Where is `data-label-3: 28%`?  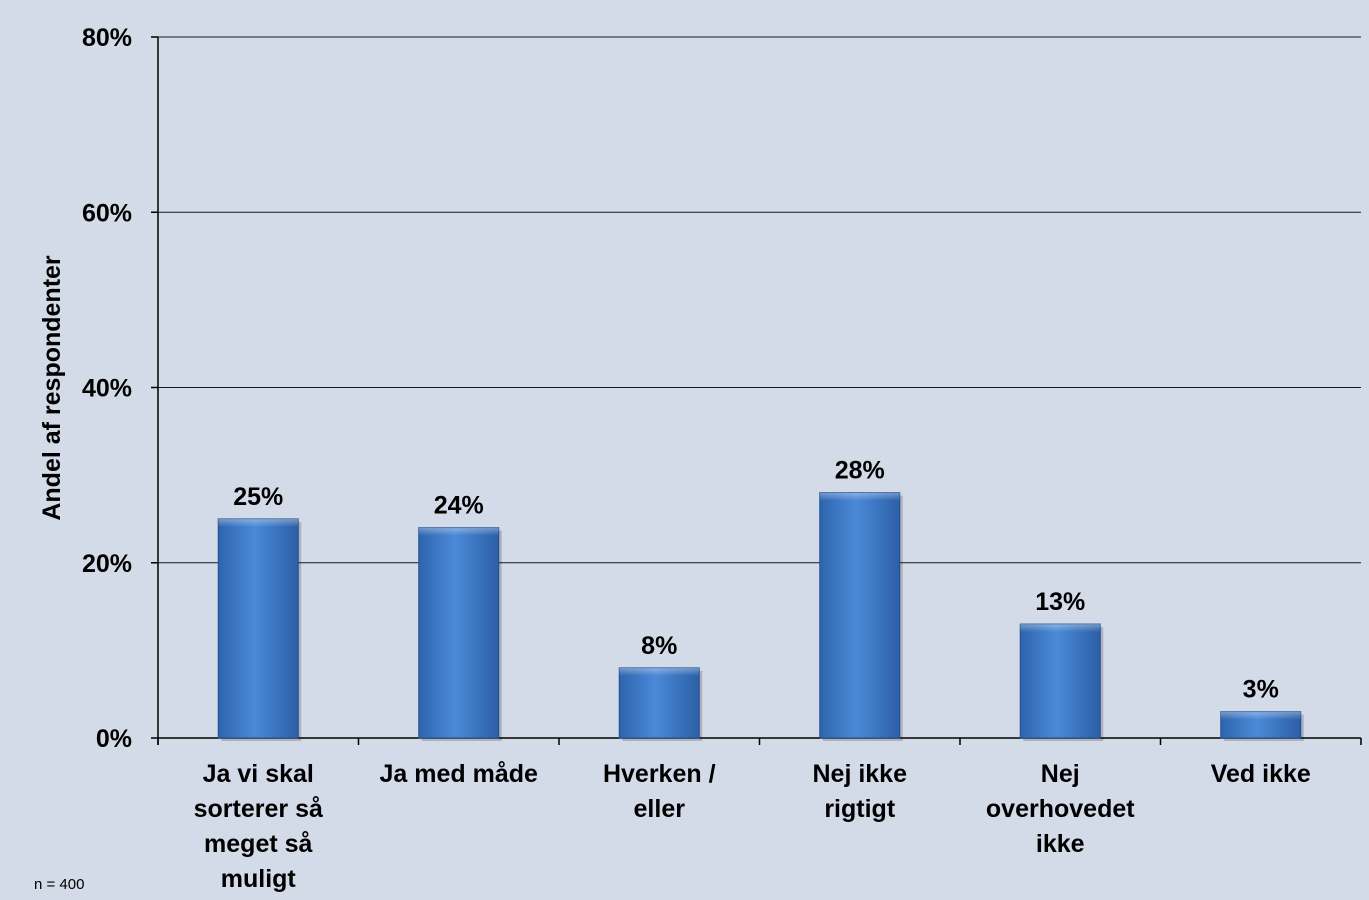 data-label-3: 28% is located at coordinates (860, 471).